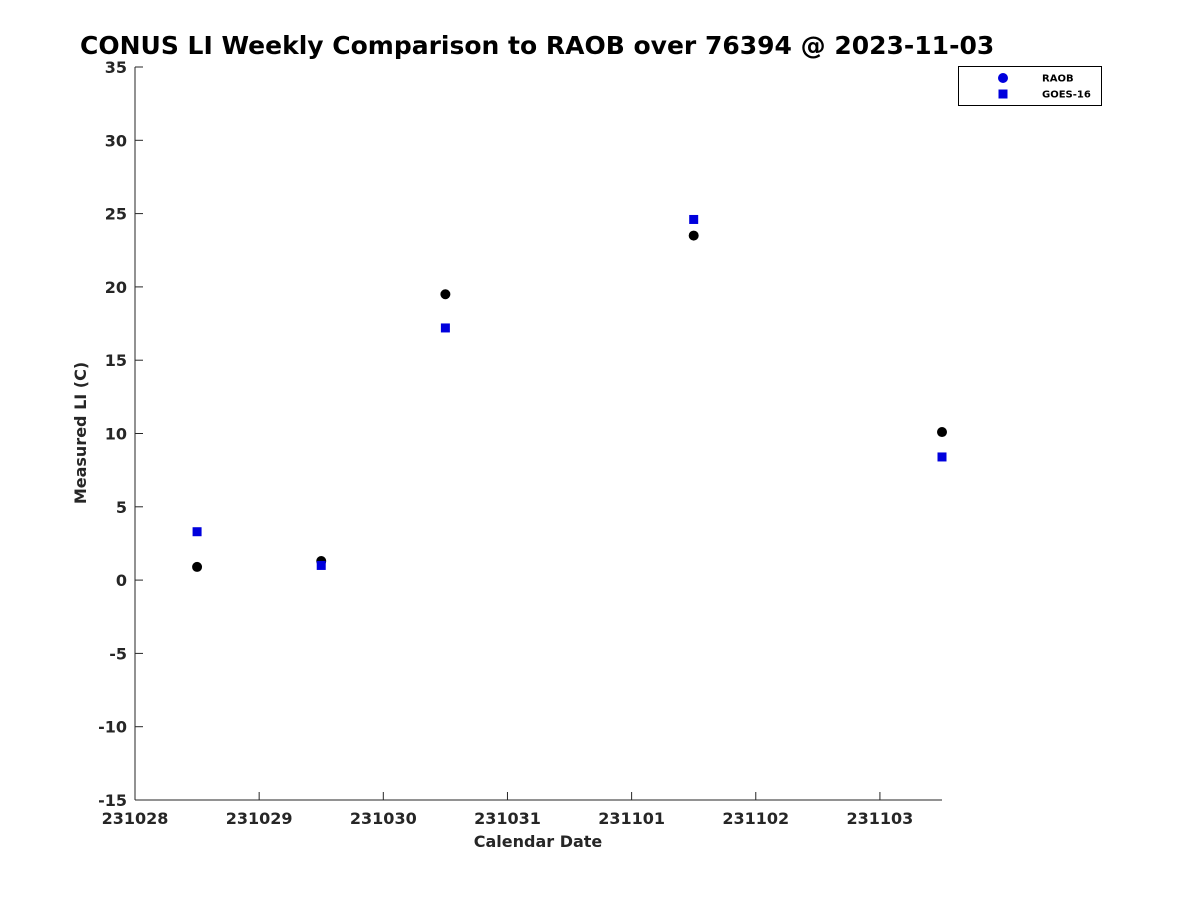 The image size is (1200, 900). I want to click on y-tick-label: -15, so click(112, 800).